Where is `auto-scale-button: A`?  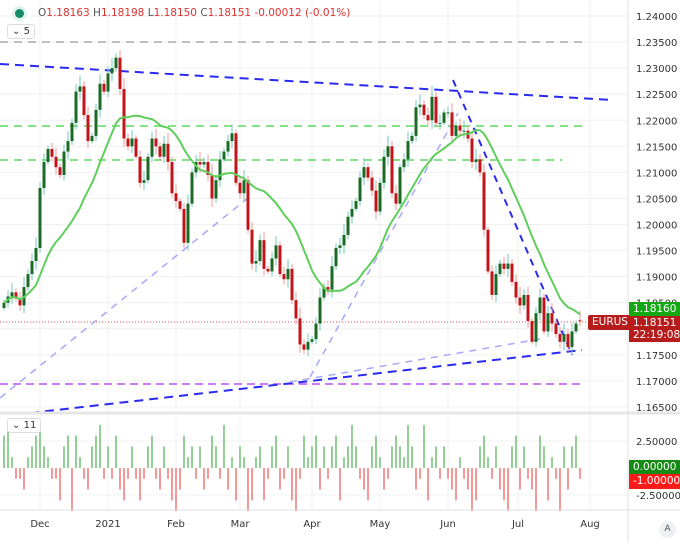
auto-scale-button: A is located at coordinates (667, 529).